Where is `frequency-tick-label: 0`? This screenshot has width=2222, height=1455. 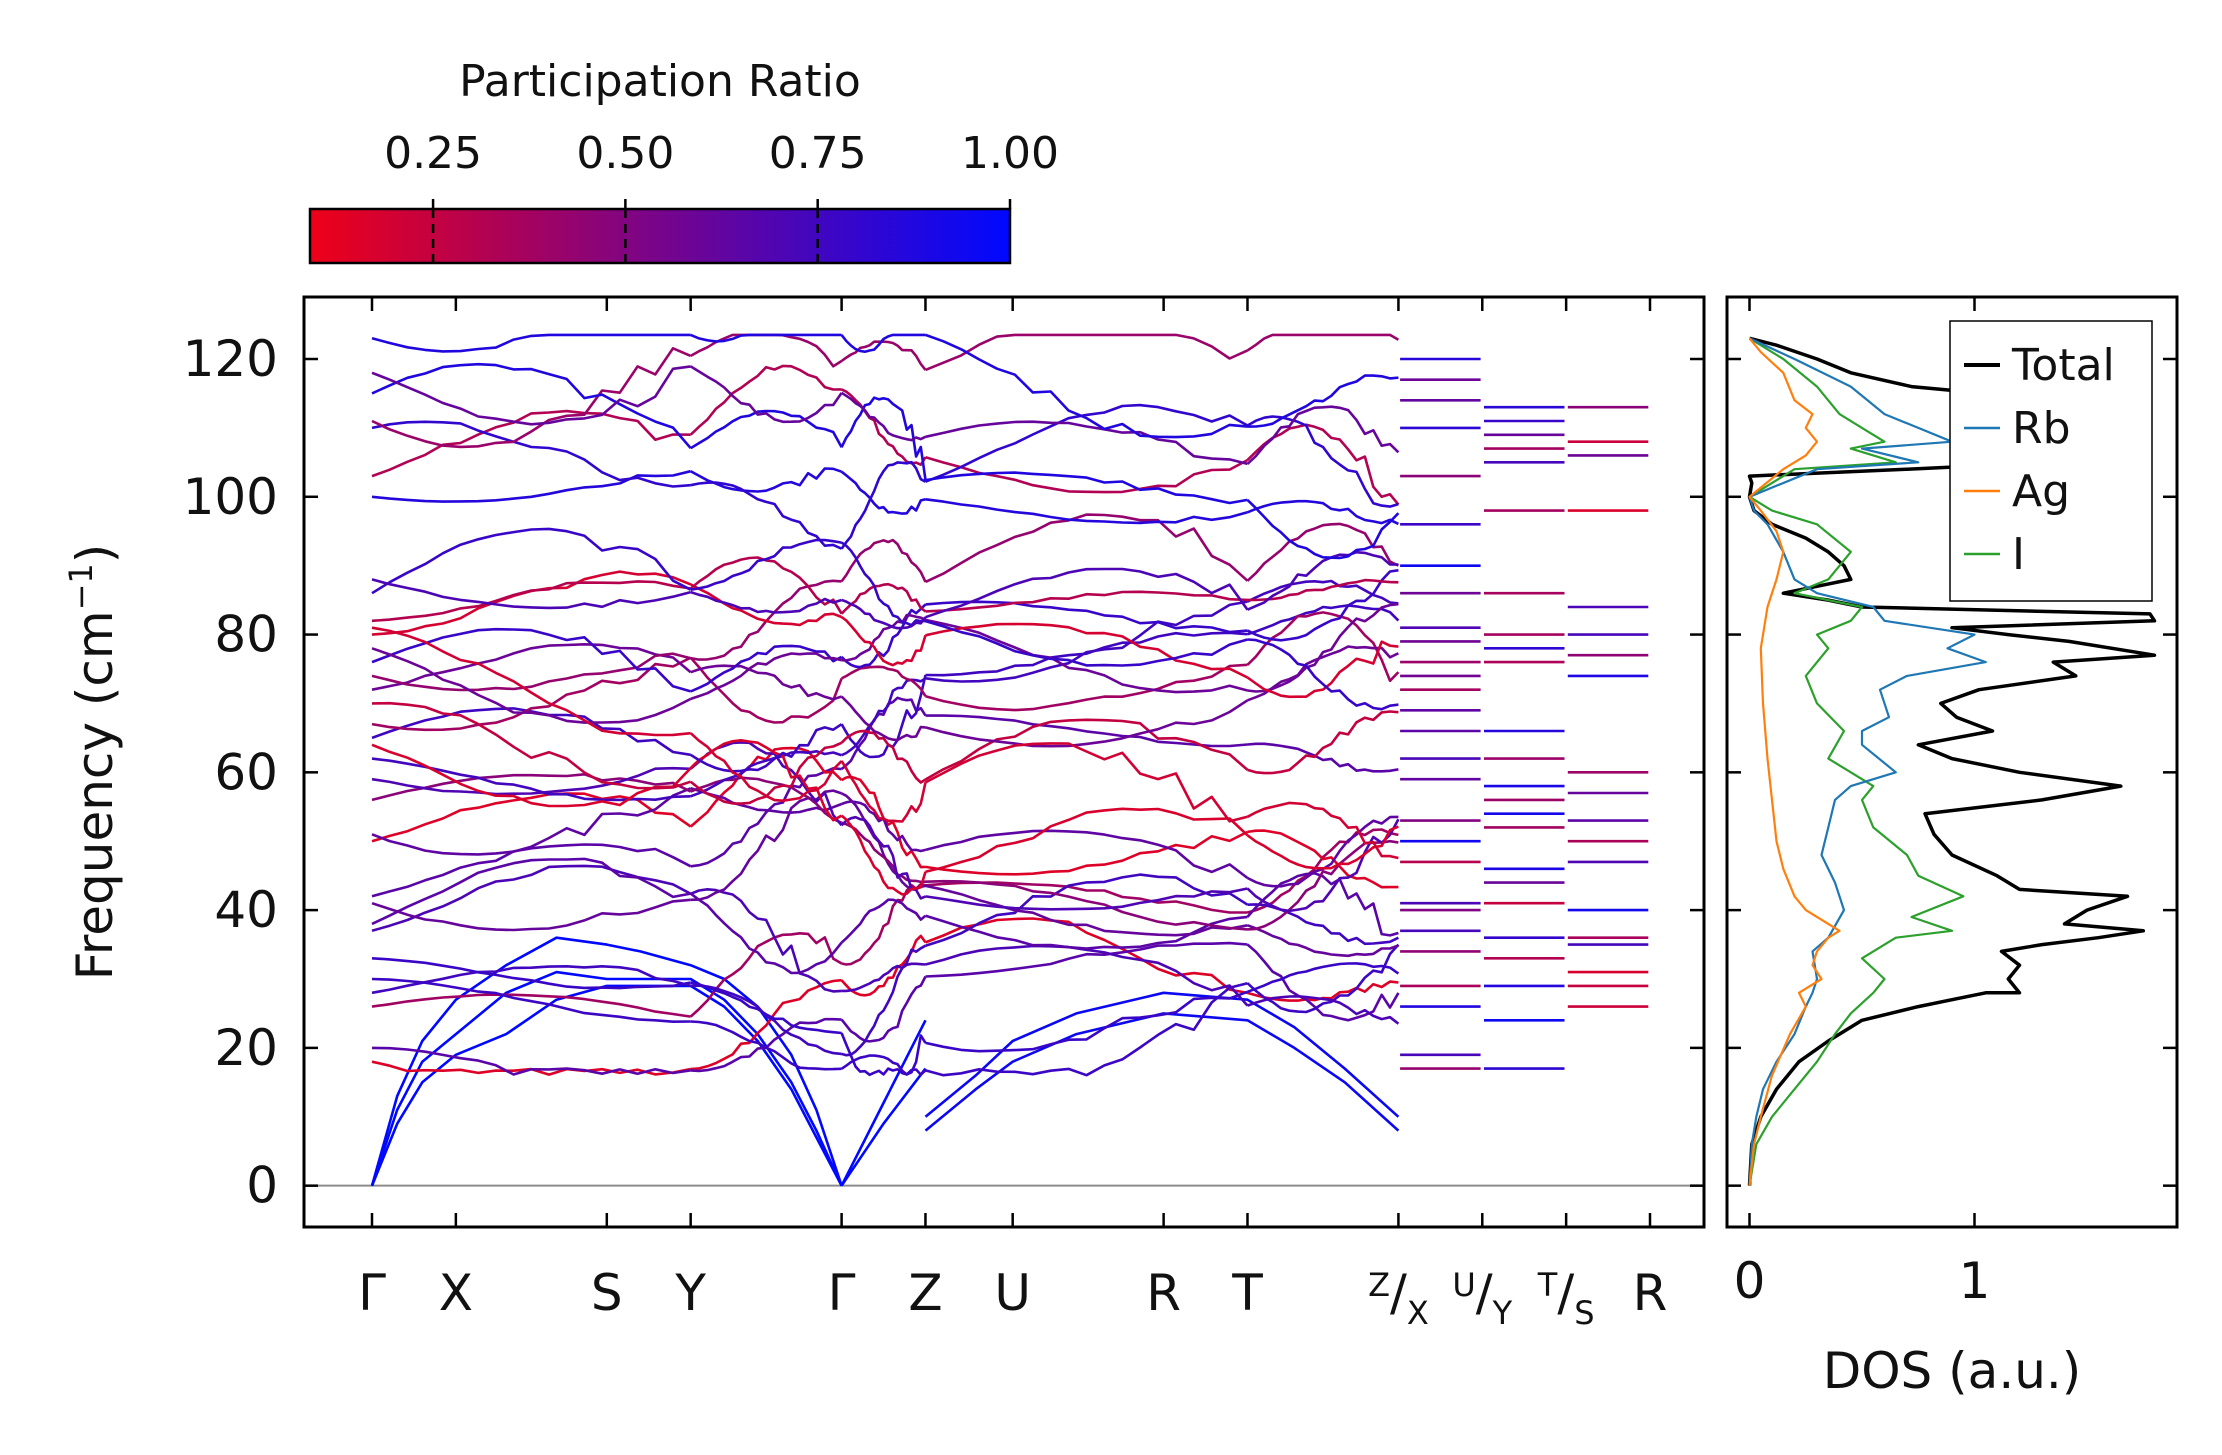 frequency-tick-label: 0 is located at coordinates (262, 1186).